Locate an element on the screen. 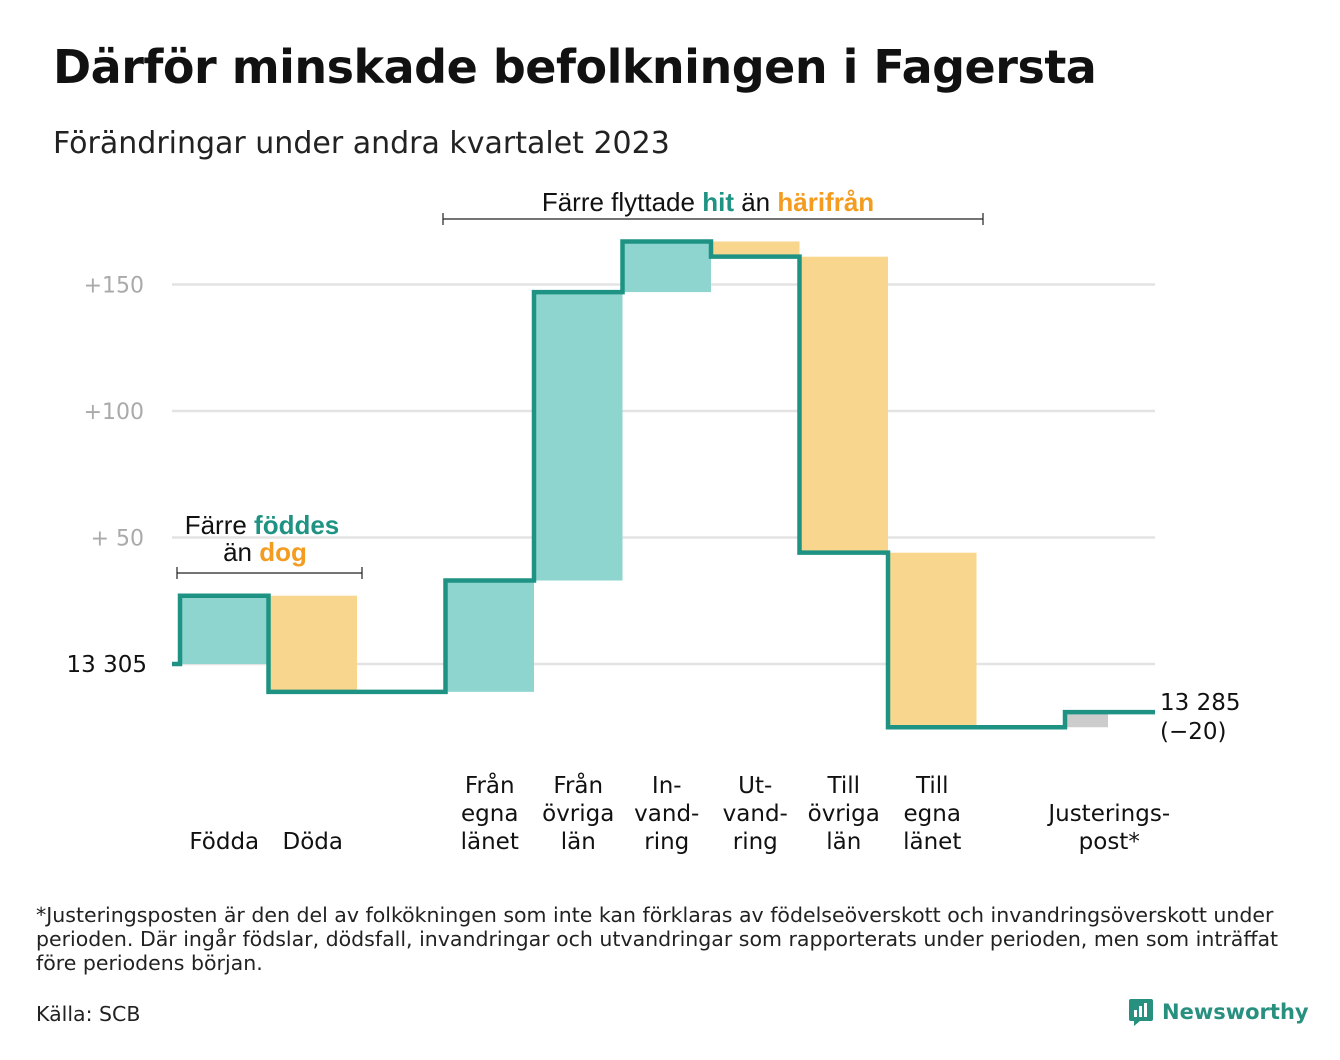 The width and height of the screenshot is (1340, 1060). category-label-invandring: ring is located at coordinates (666, 842).